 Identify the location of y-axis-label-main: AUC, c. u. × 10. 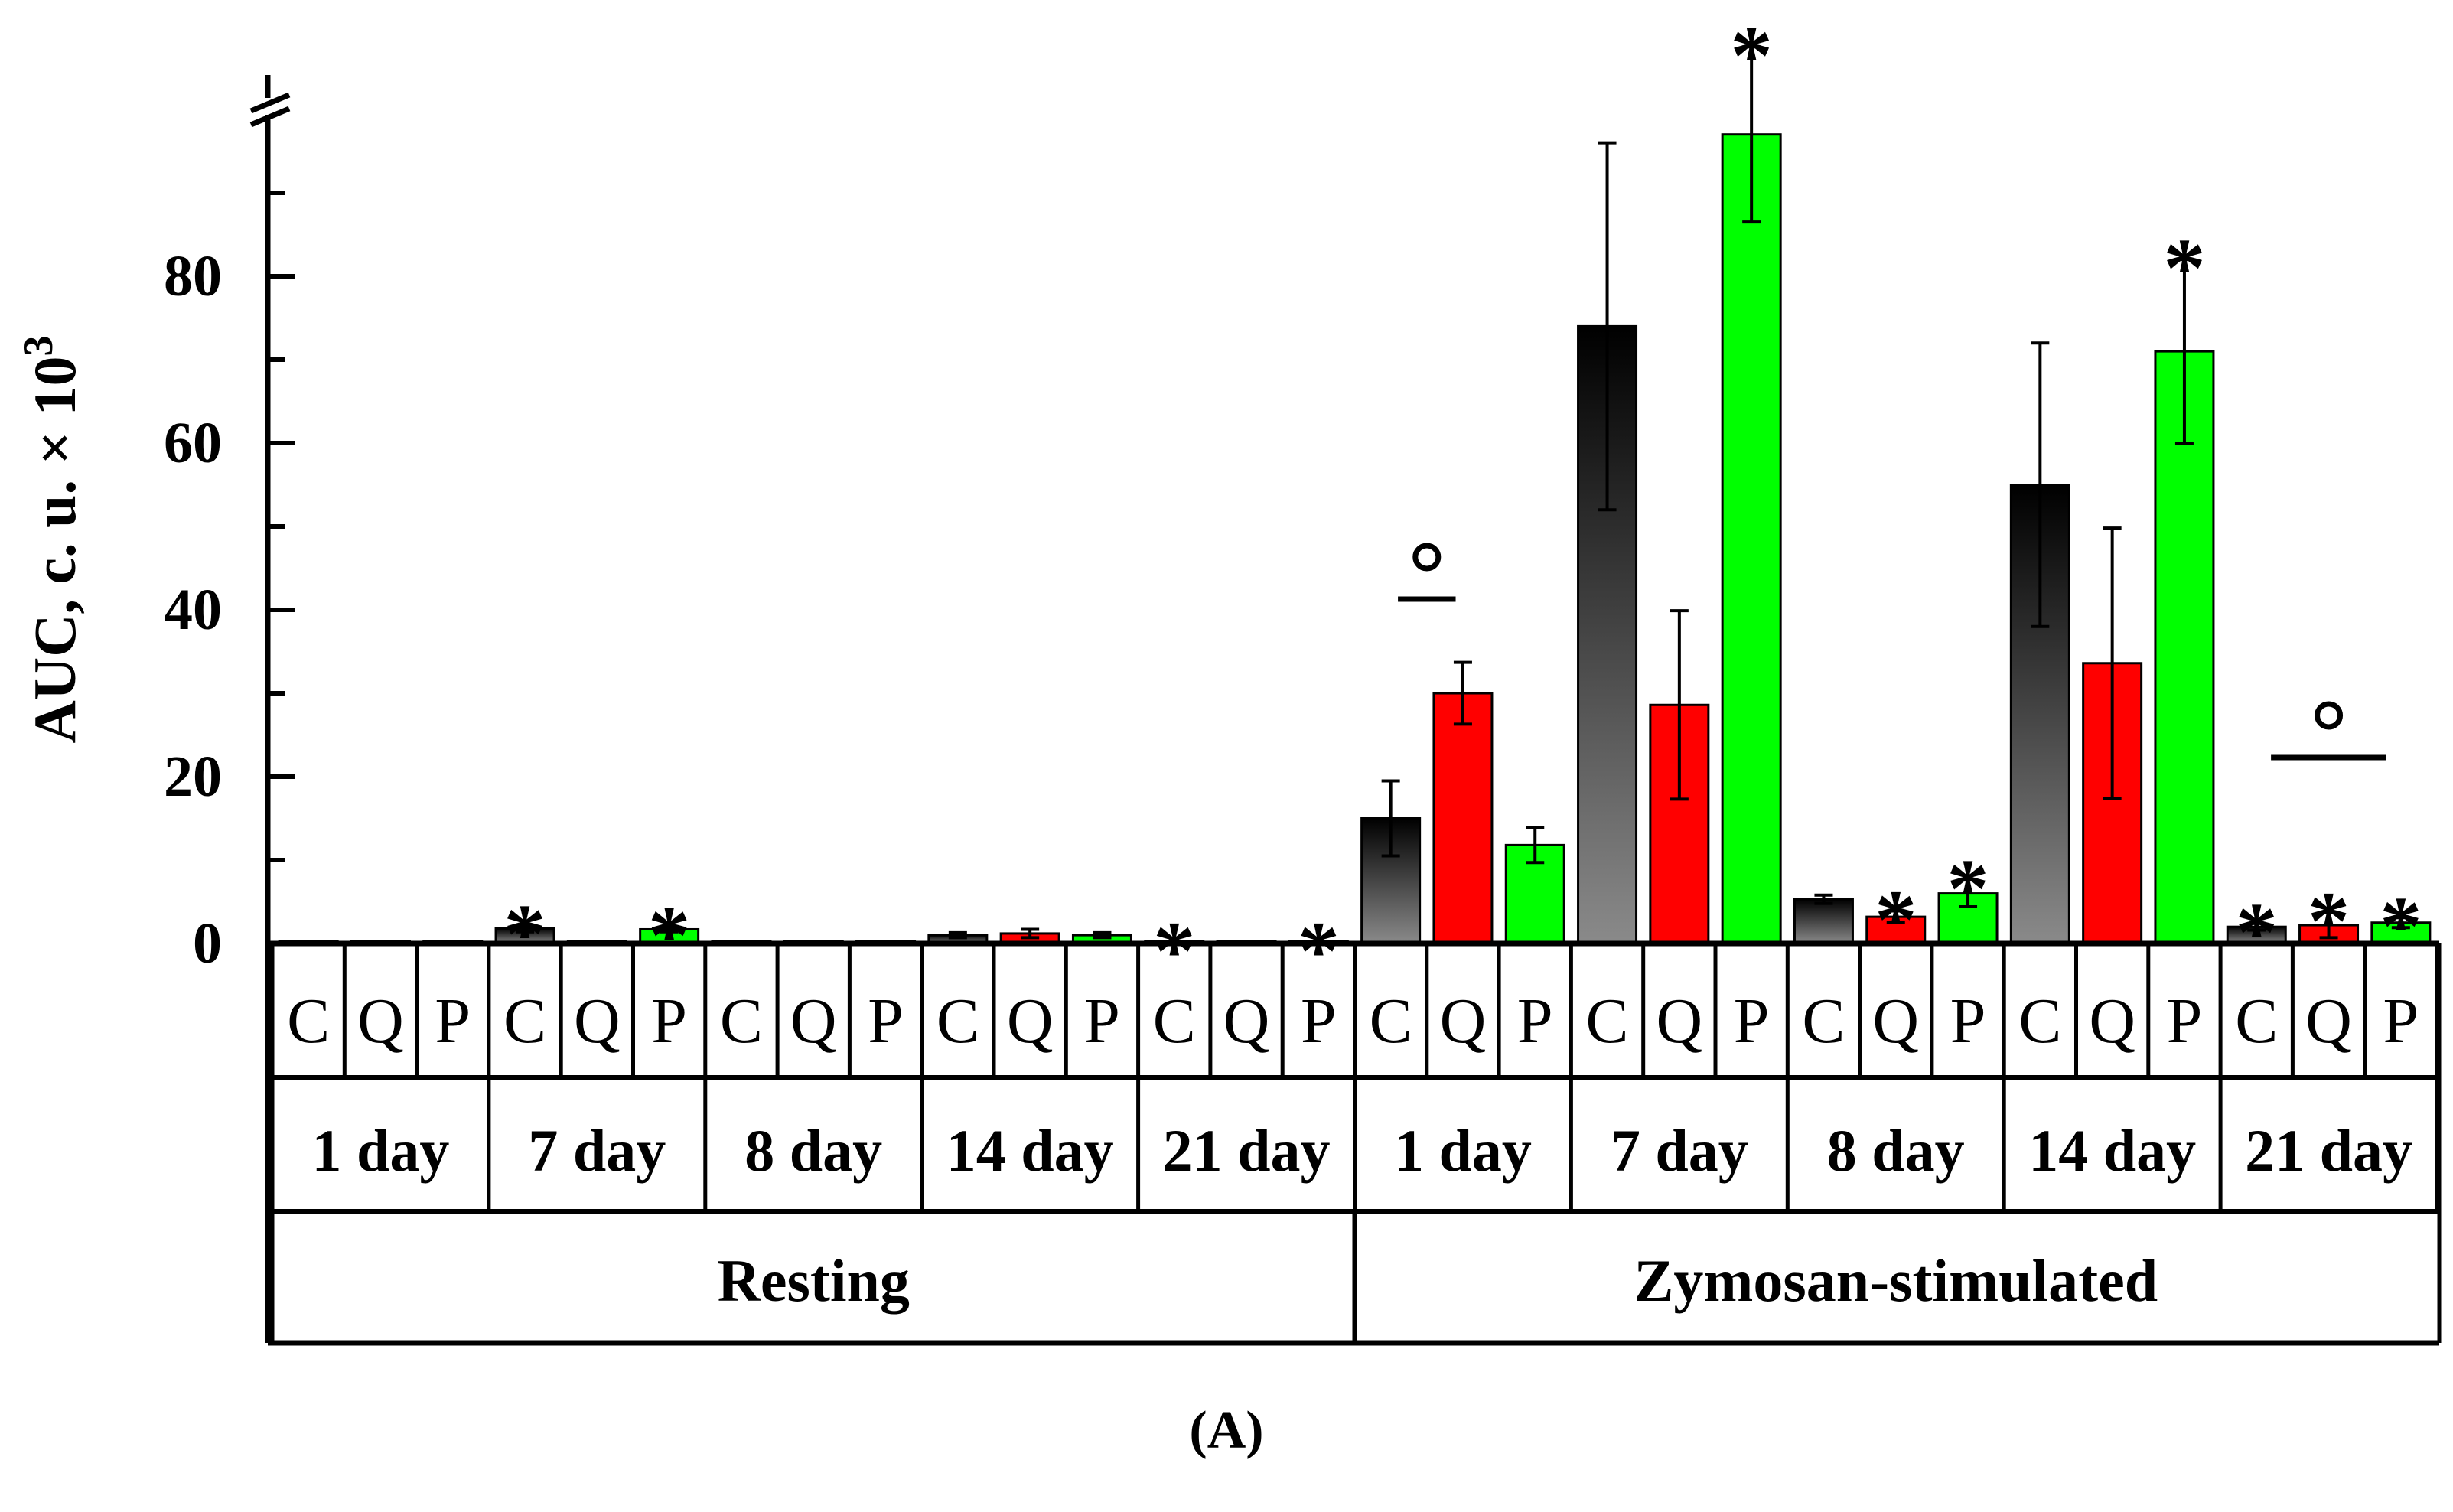
(54, 550).